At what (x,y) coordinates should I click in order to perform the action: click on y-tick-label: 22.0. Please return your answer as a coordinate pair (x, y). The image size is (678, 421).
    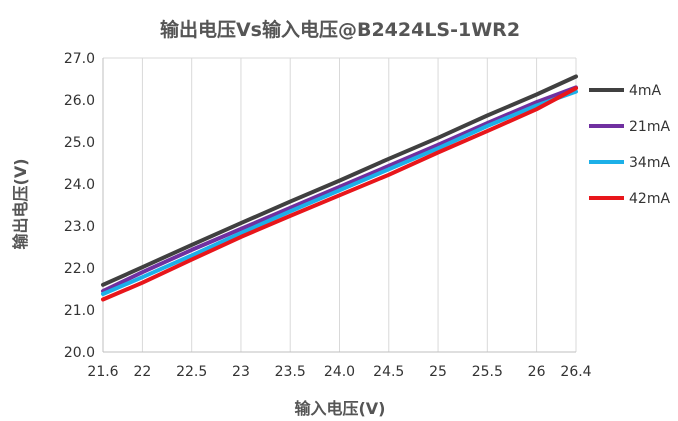
    Looking at the image, I should click on (79, 269).